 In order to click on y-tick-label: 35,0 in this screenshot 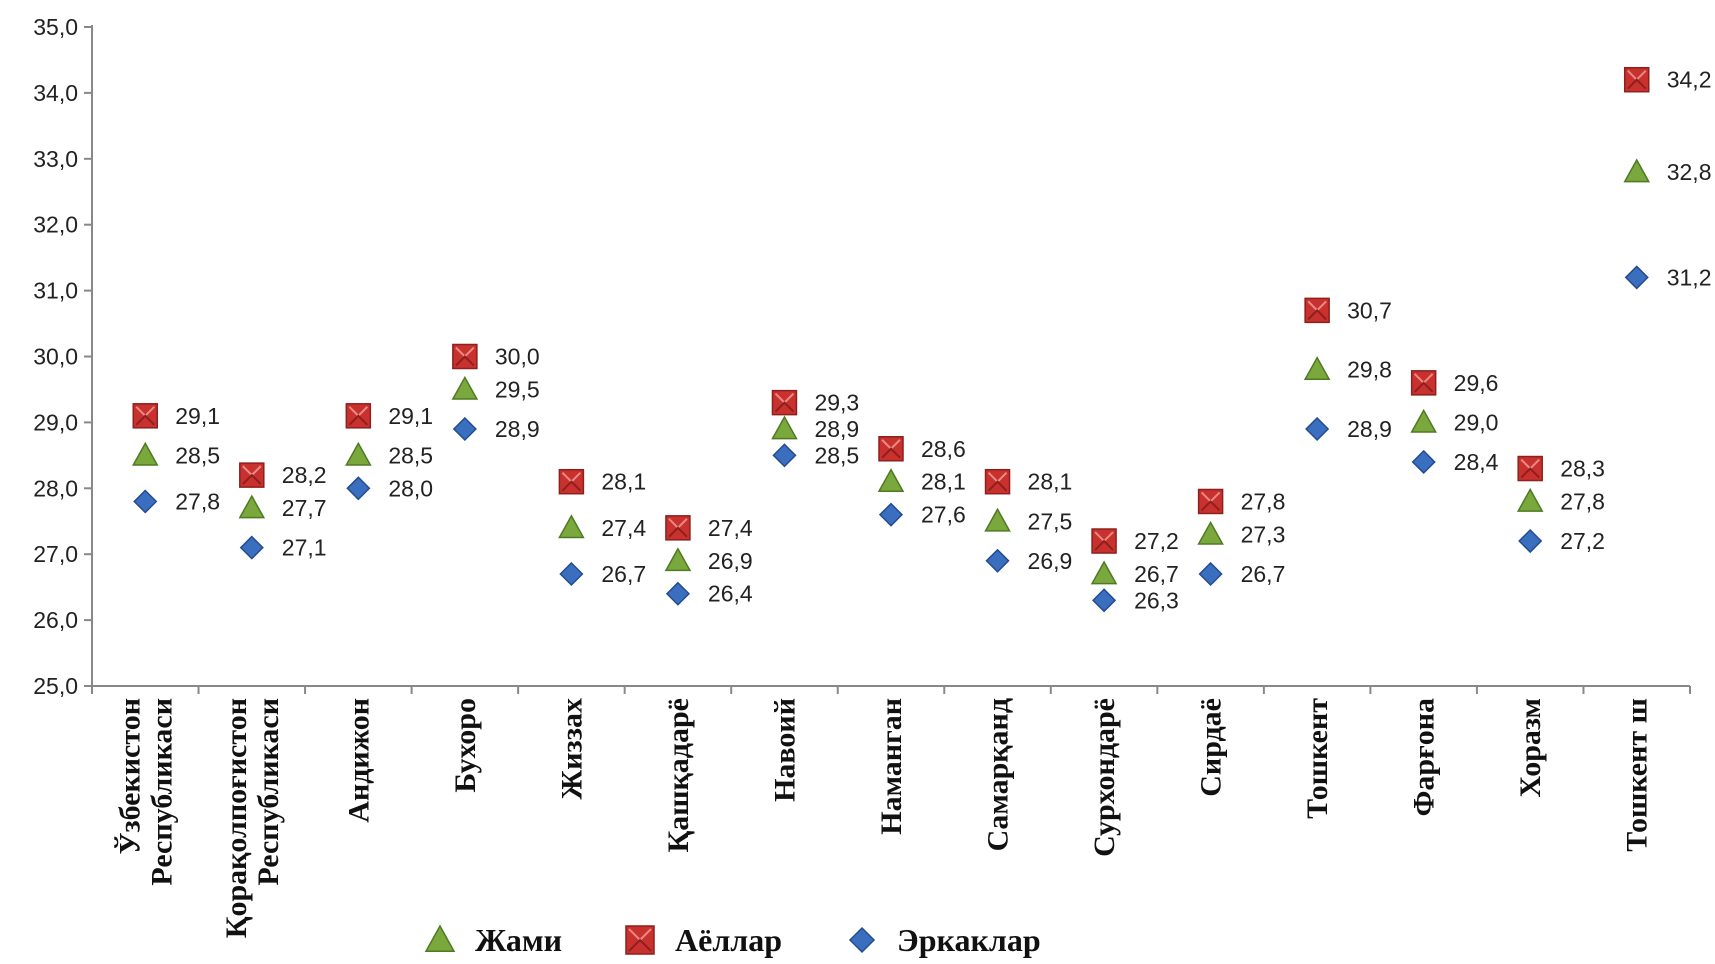, I will do `click(55, 27)`.